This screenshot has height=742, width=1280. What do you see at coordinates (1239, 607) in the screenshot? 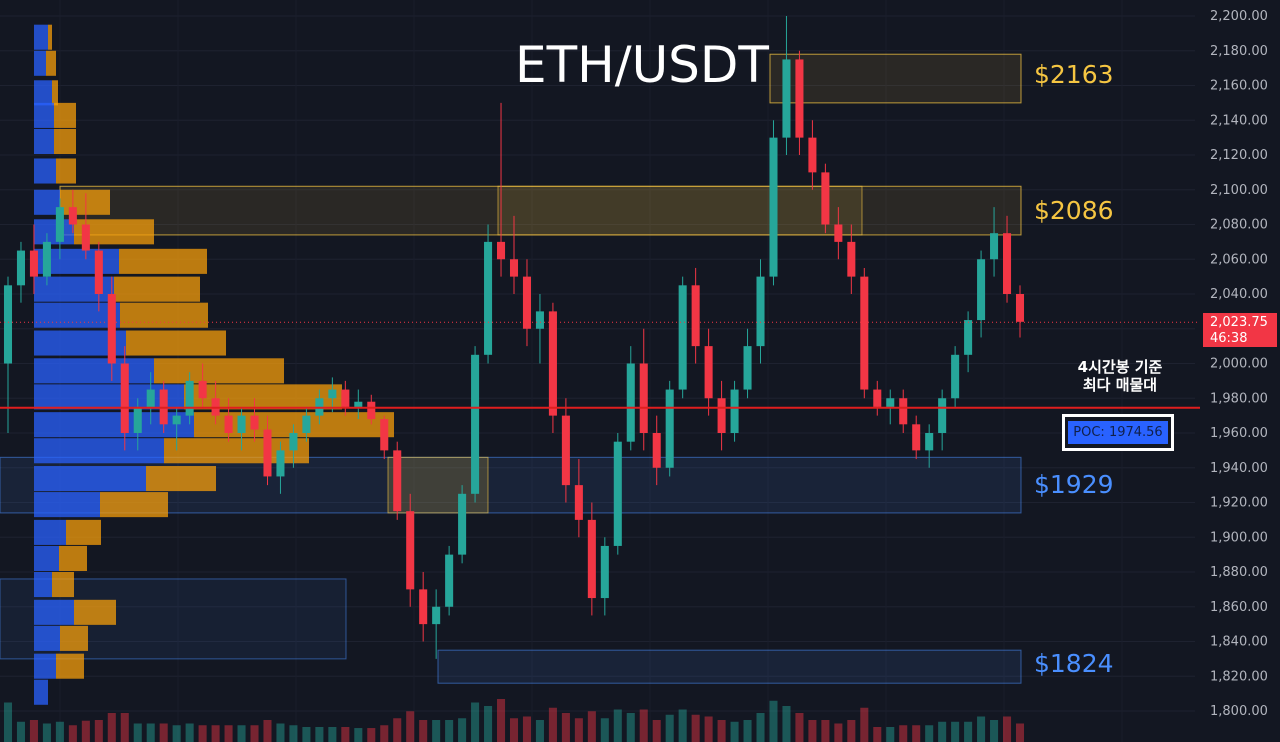
I see `axis-tick-label: 1,860.00` at bounding box center [1239, 607].